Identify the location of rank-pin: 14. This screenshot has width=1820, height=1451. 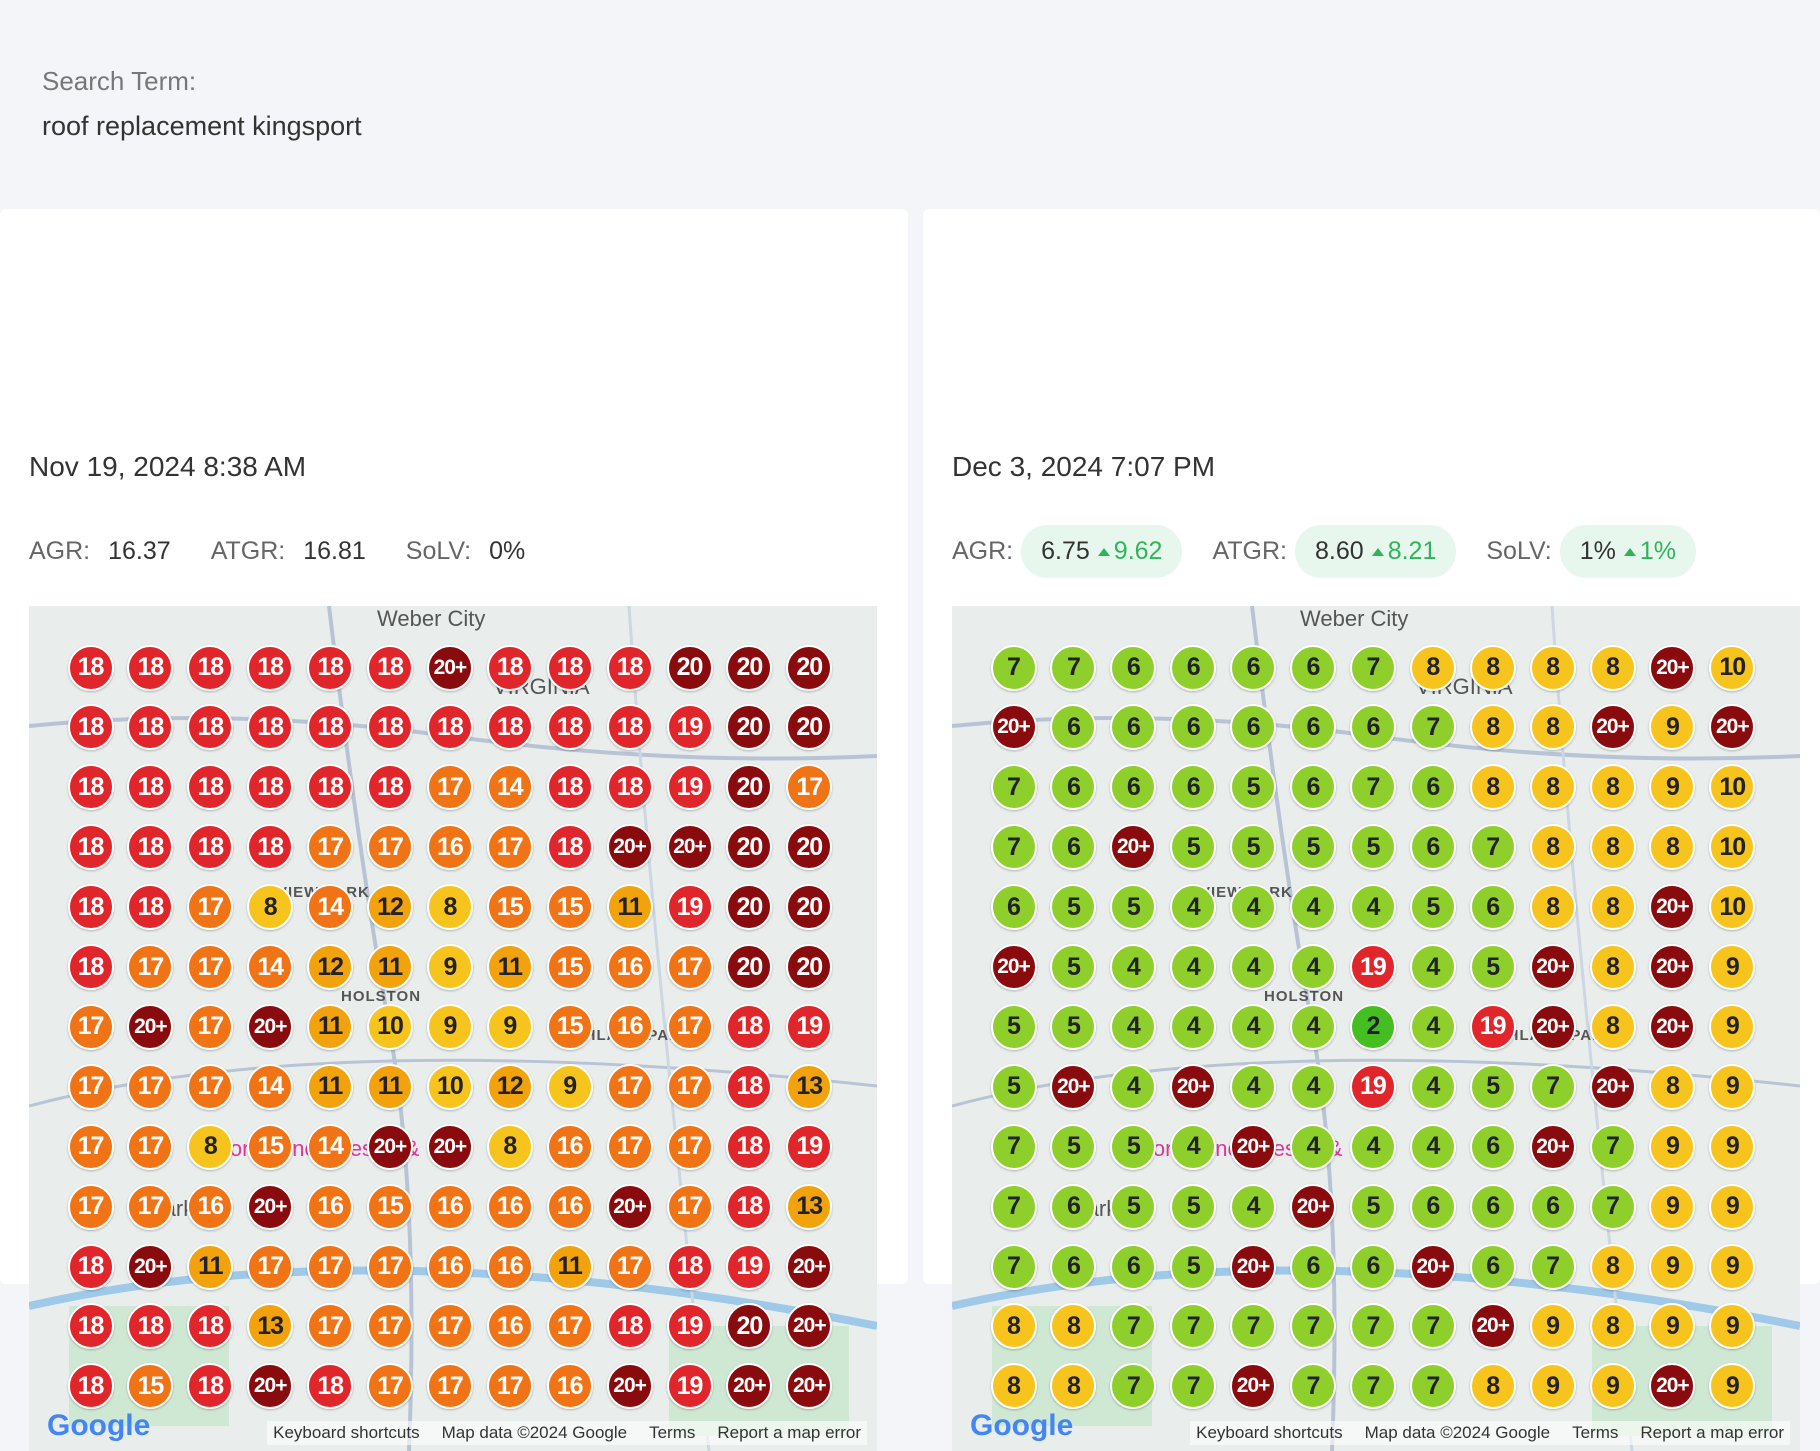
(330, 907).